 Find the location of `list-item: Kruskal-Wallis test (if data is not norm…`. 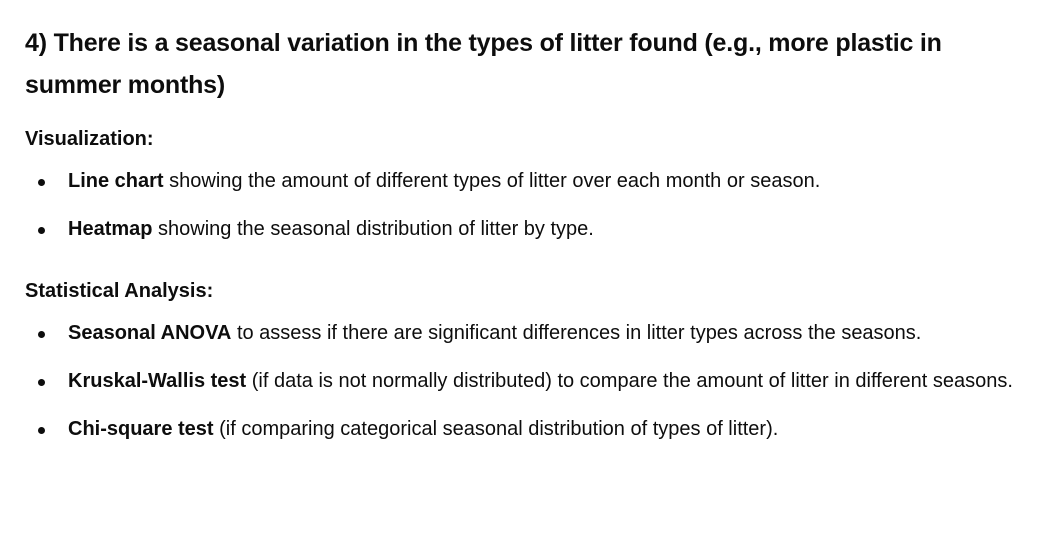

list-item: Kruskal-Wallis test (if data is not norm… is located at coordinates (530, 381).